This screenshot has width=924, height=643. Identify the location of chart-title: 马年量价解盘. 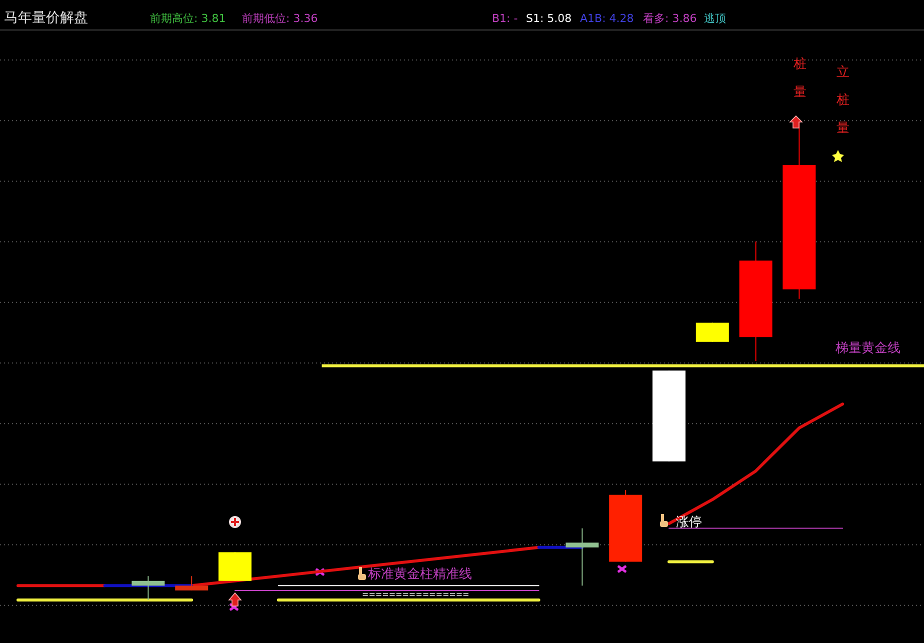
(46, 18).